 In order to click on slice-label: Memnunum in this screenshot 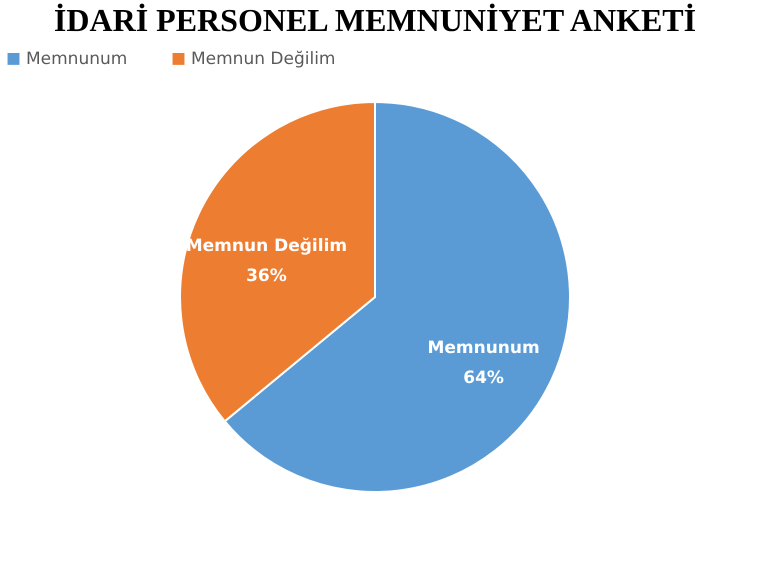, I will do `click(483, 348)`.